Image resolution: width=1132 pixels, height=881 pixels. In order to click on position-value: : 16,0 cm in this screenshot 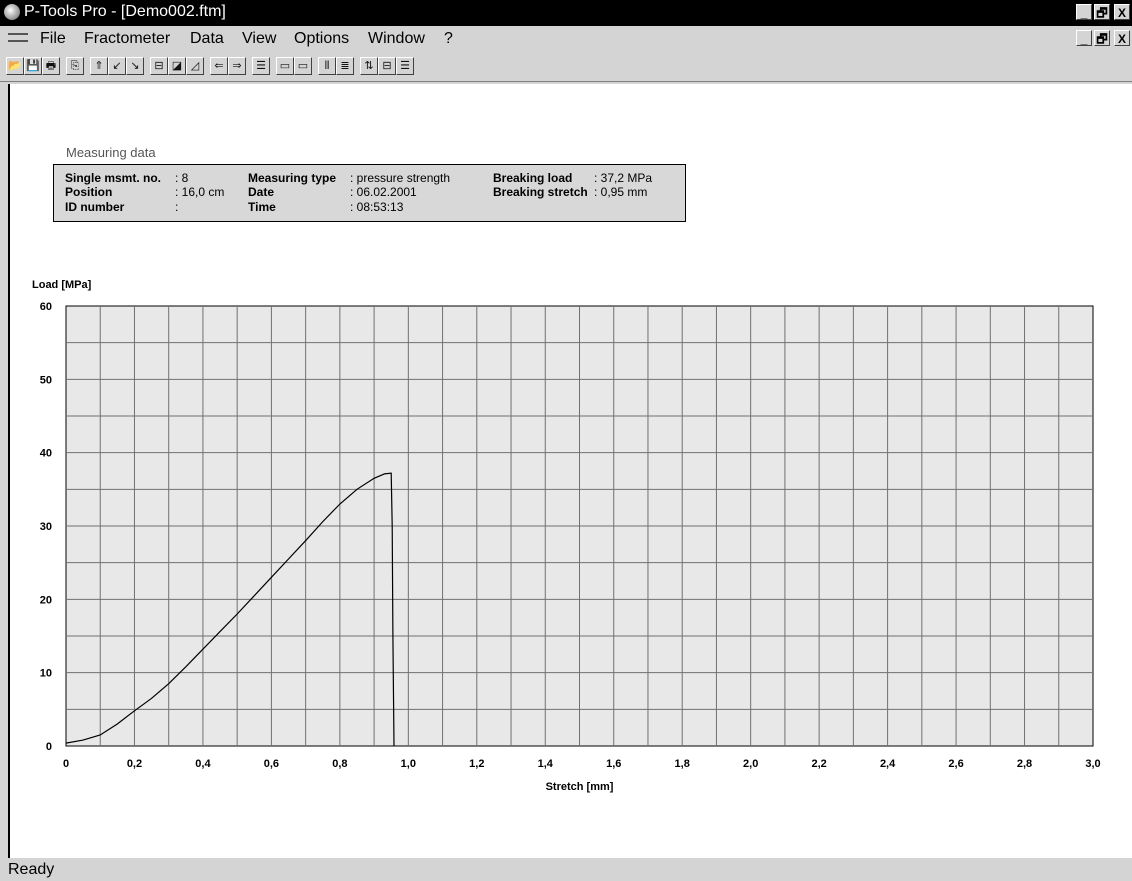, I will do `click(200, 192)`.